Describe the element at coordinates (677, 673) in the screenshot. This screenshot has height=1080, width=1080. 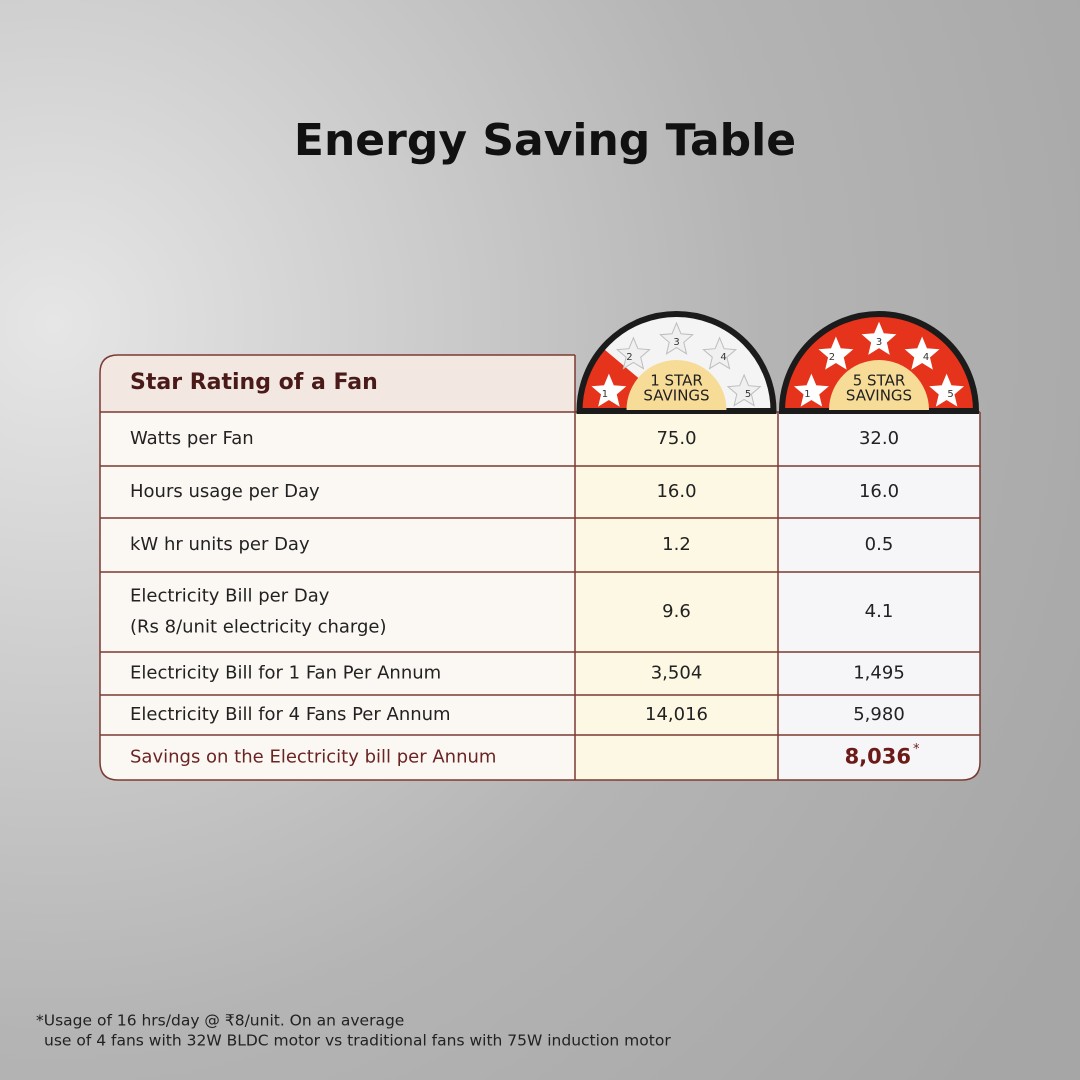
I see `cell-1star: 3,504` at that location.